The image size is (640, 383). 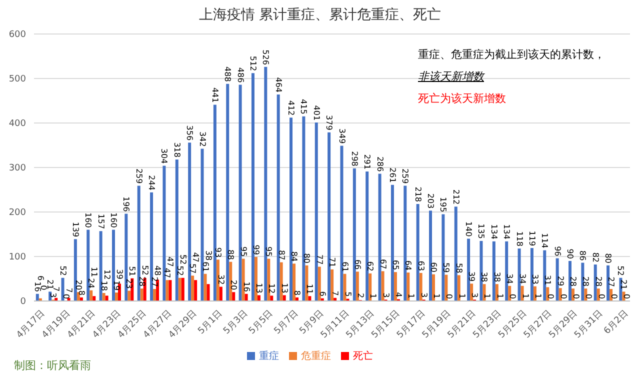 What do you see at coordinates (459, 268) in the screenshot?
I see `data-label: 58` at bounding box center [459, 268].